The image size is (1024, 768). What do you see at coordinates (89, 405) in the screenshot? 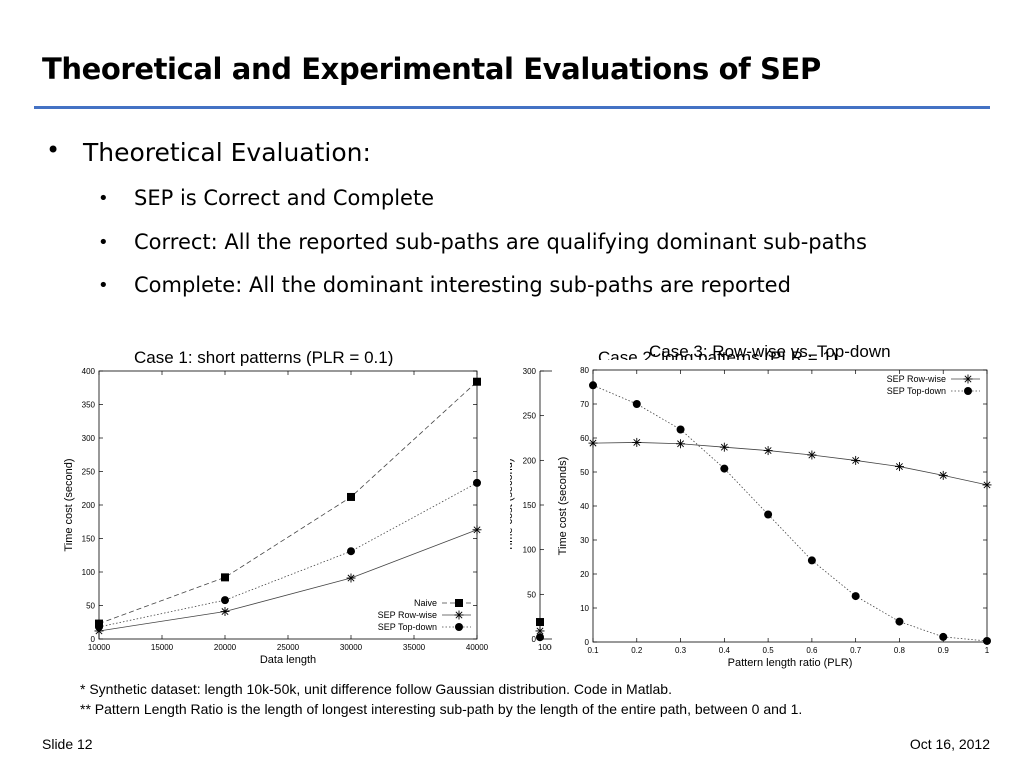
I see `y-tick-label: 350` at bounding box center [89, 405].